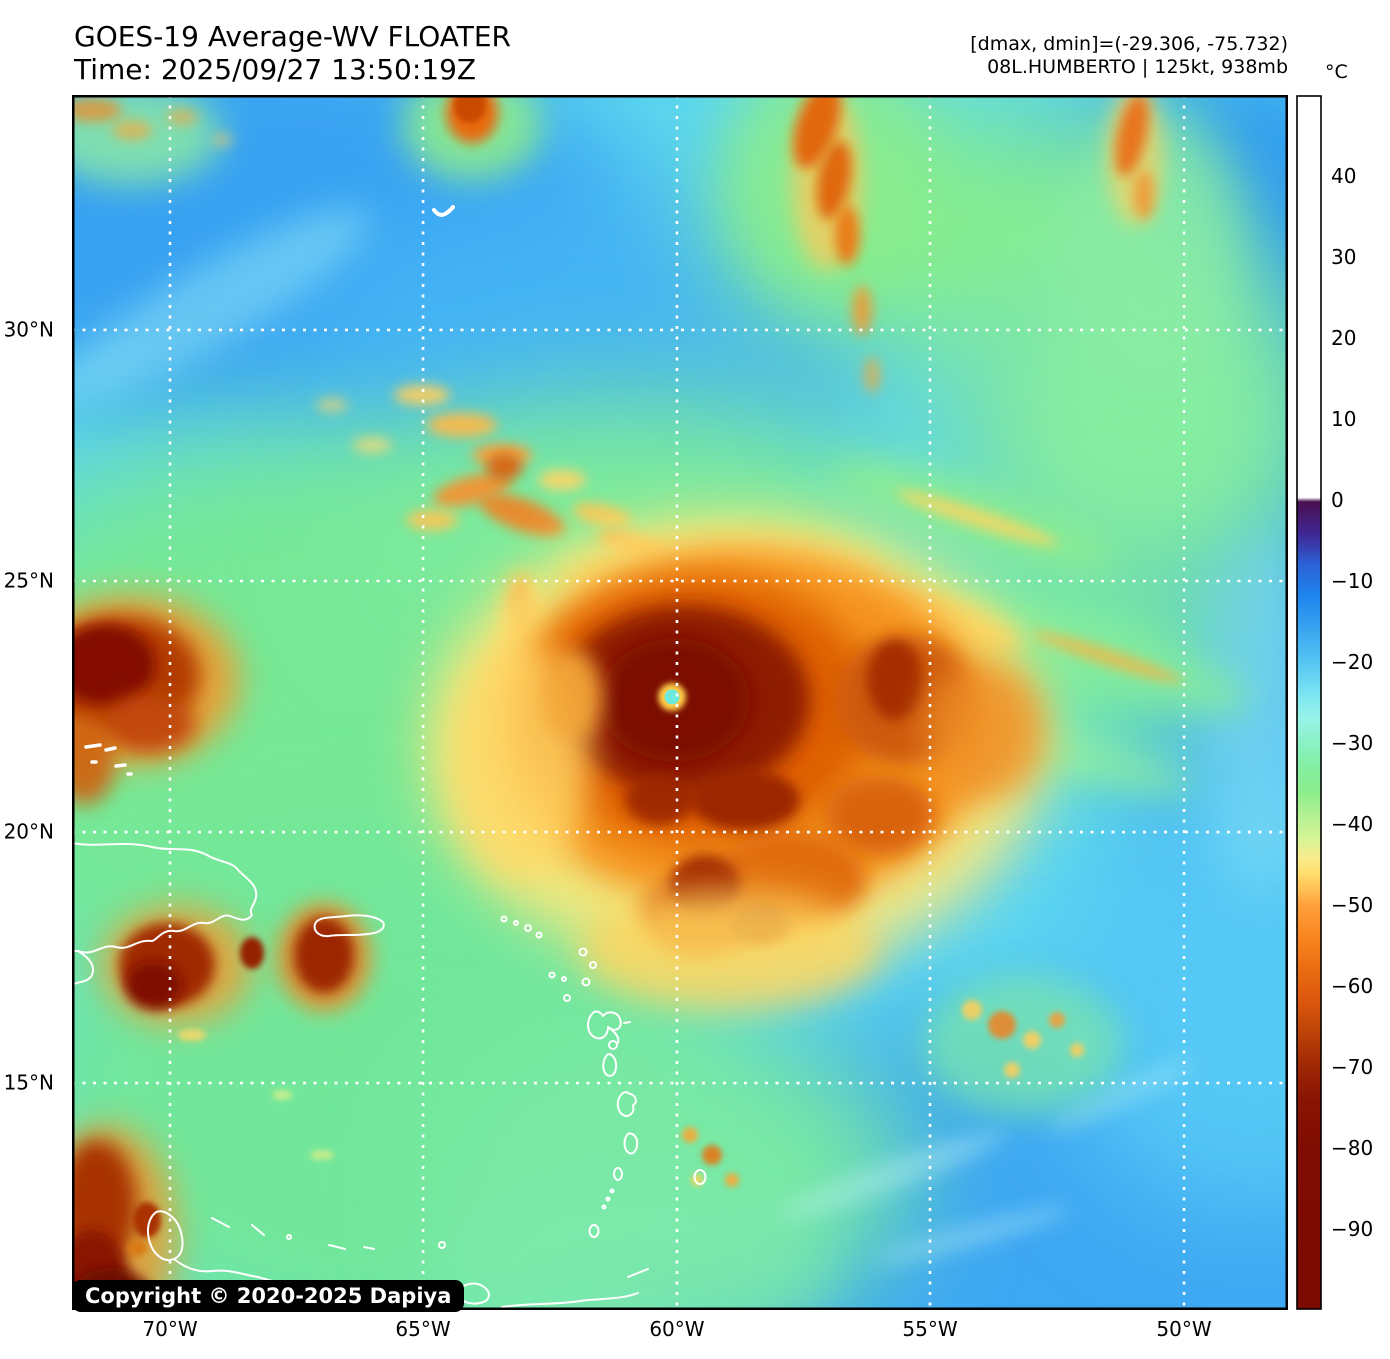  I want to click on colorbar-tick-label: 40, so click(1344, 176).